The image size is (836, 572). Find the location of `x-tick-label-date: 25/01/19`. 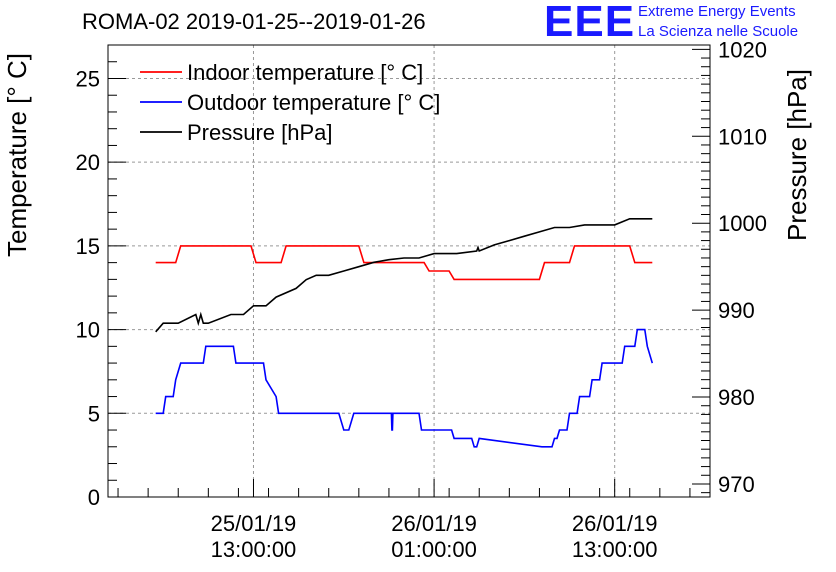

x-tick-label-date: 25/01/19 is located at coordinates (254, 523).